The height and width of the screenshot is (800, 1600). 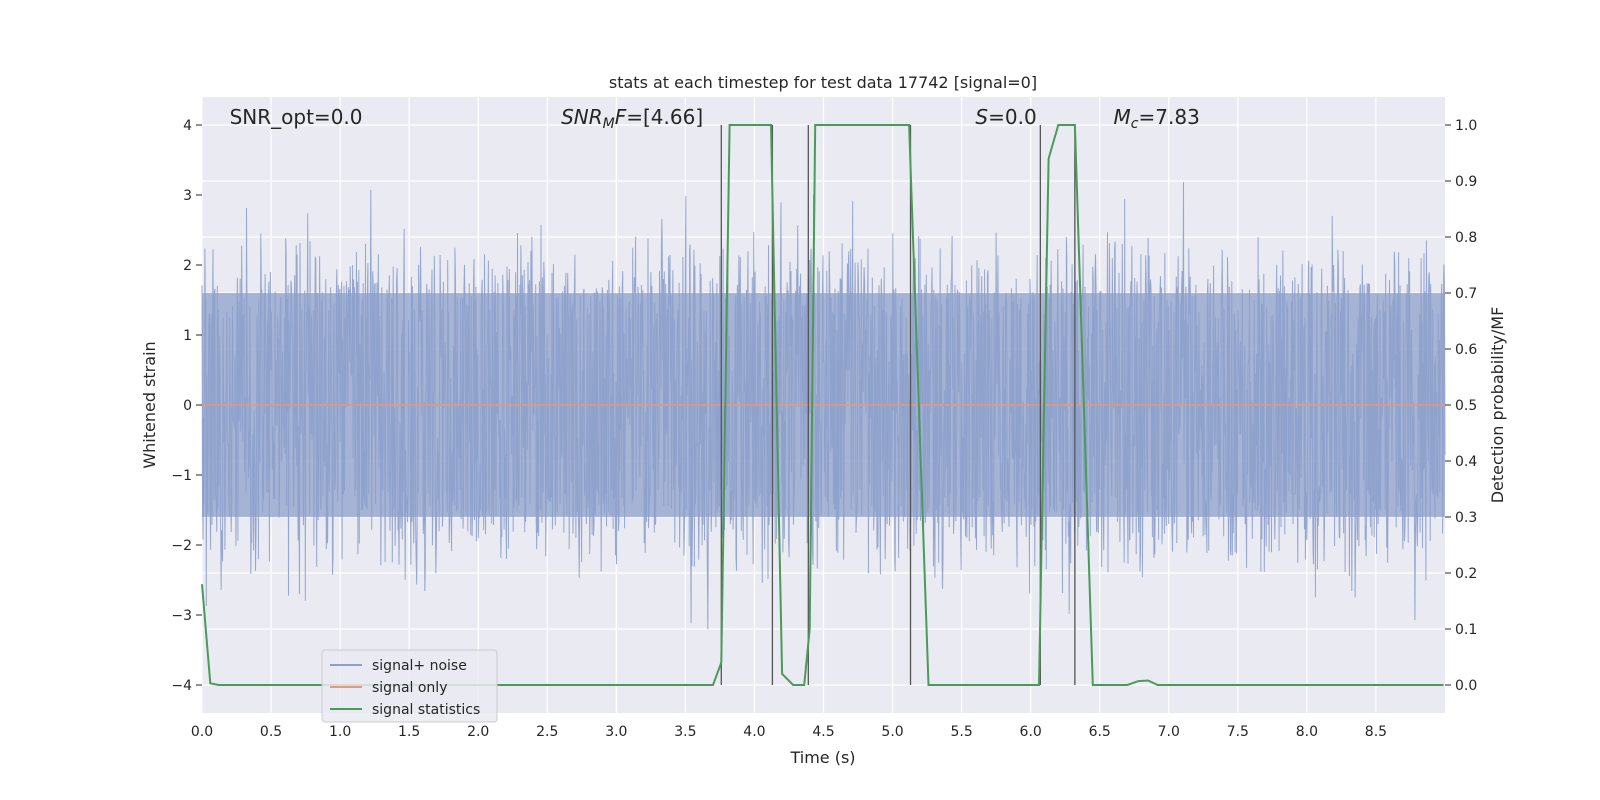 I want to click on x-tick-label: 1.5, so click(x=409, y=732).